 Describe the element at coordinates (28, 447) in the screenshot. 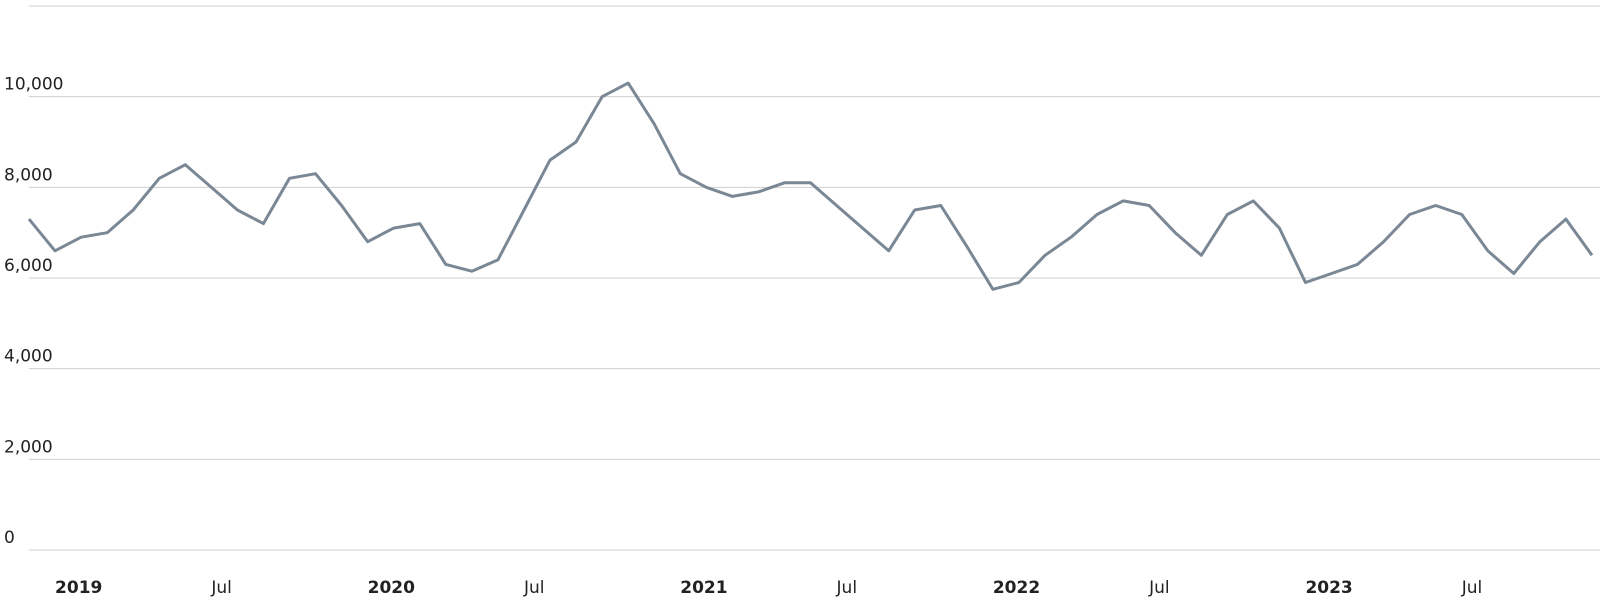

I see `y-tick-label: 2,000` at that location.